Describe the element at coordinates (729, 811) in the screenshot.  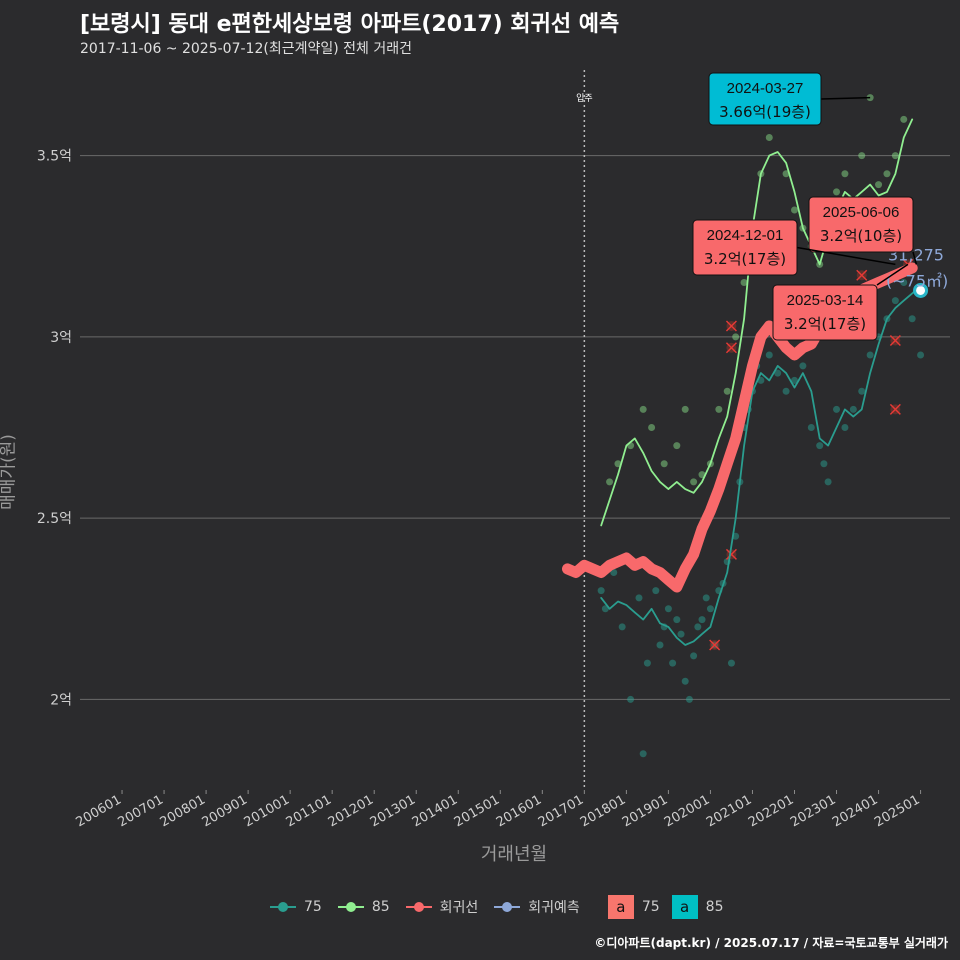
I see `x-tick-label: 202101` at that location.